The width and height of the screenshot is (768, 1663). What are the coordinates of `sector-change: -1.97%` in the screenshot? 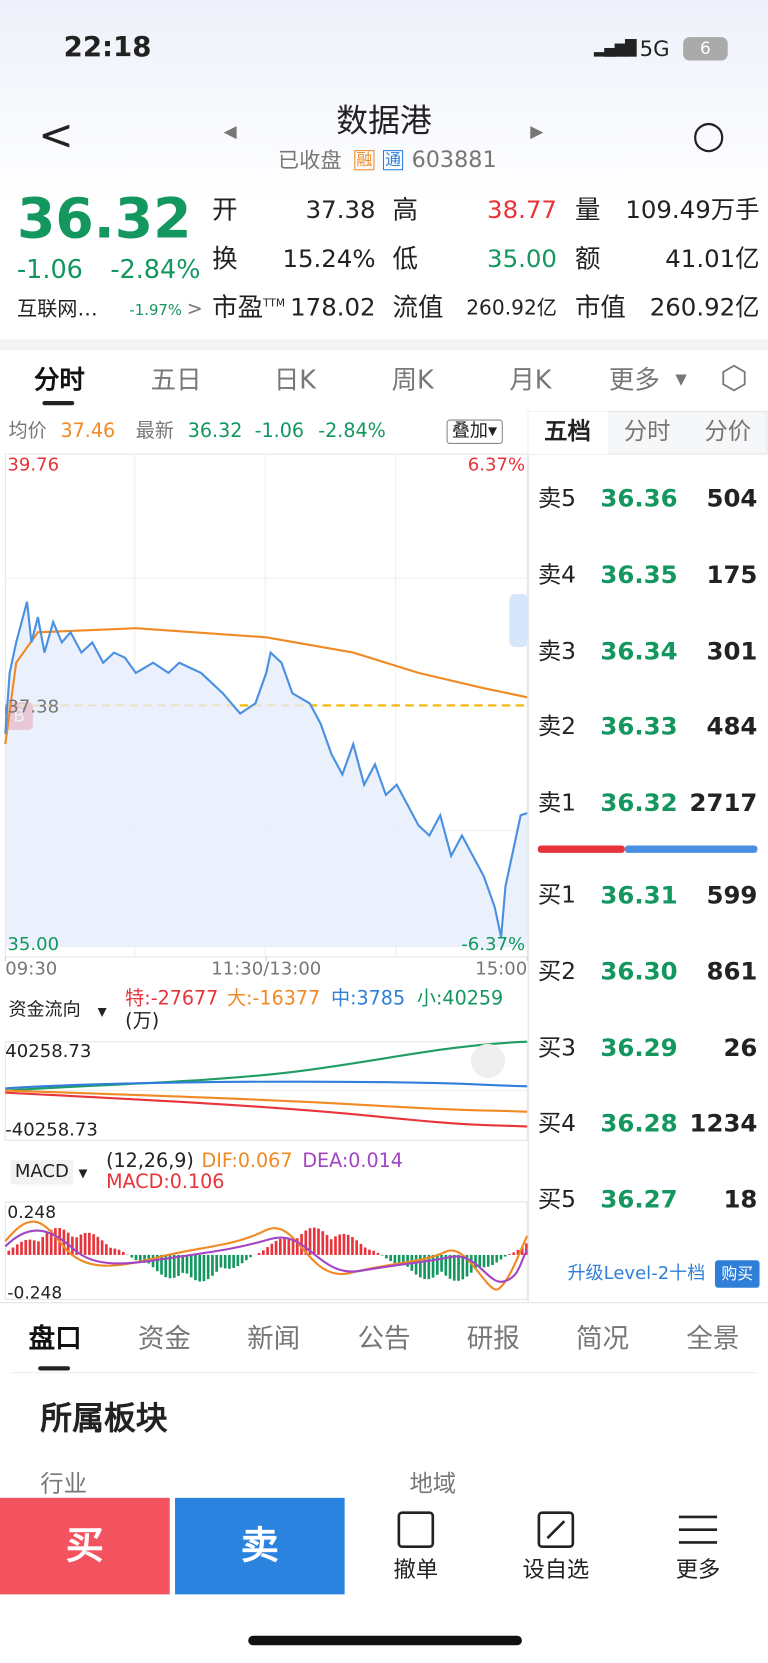 It's located at (155, 311).